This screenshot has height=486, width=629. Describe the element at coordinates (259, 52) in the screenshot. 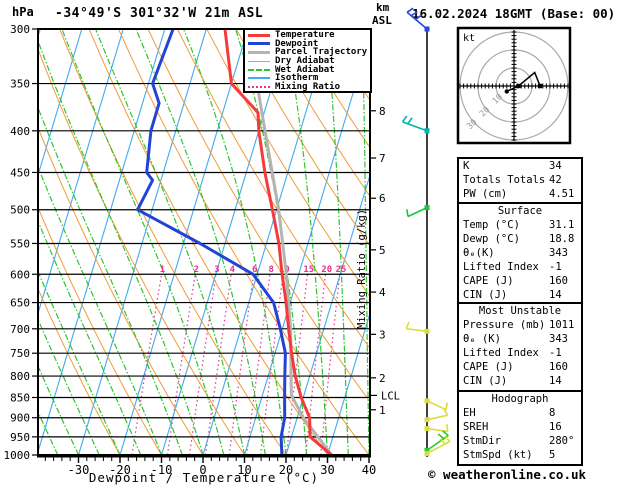

I see `legend-swatch-parcel-trajectory` at that location.